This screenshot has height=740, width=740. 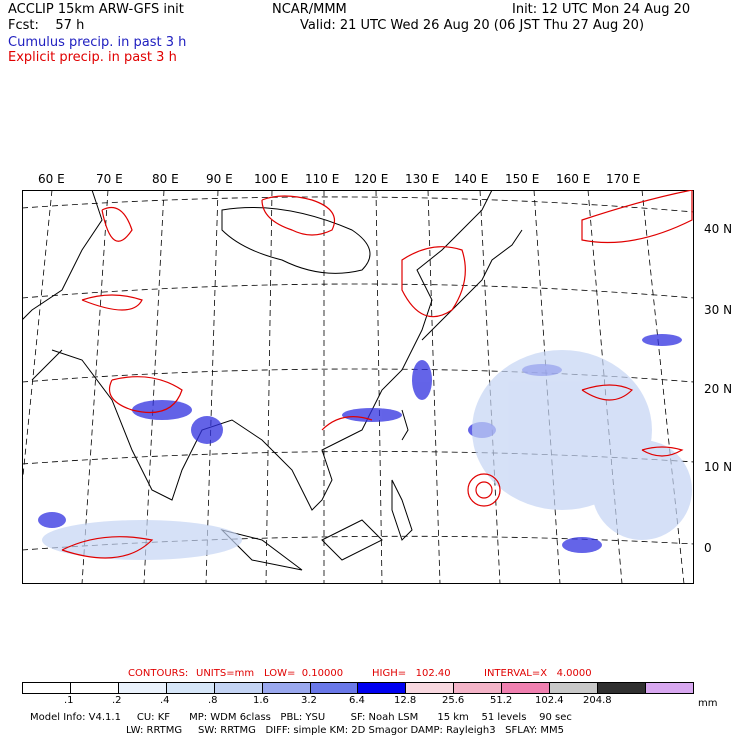 I want to click on lon-line-130e, so click(x=434, y=387).